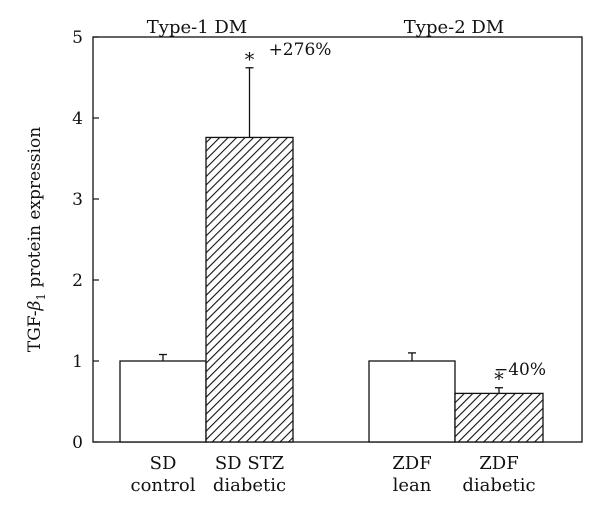 This screenshot has width=600, height=520. Describe the element at coordinates (520, 370) in the screenshot. I see `percent-change-label: −40%` at that location.